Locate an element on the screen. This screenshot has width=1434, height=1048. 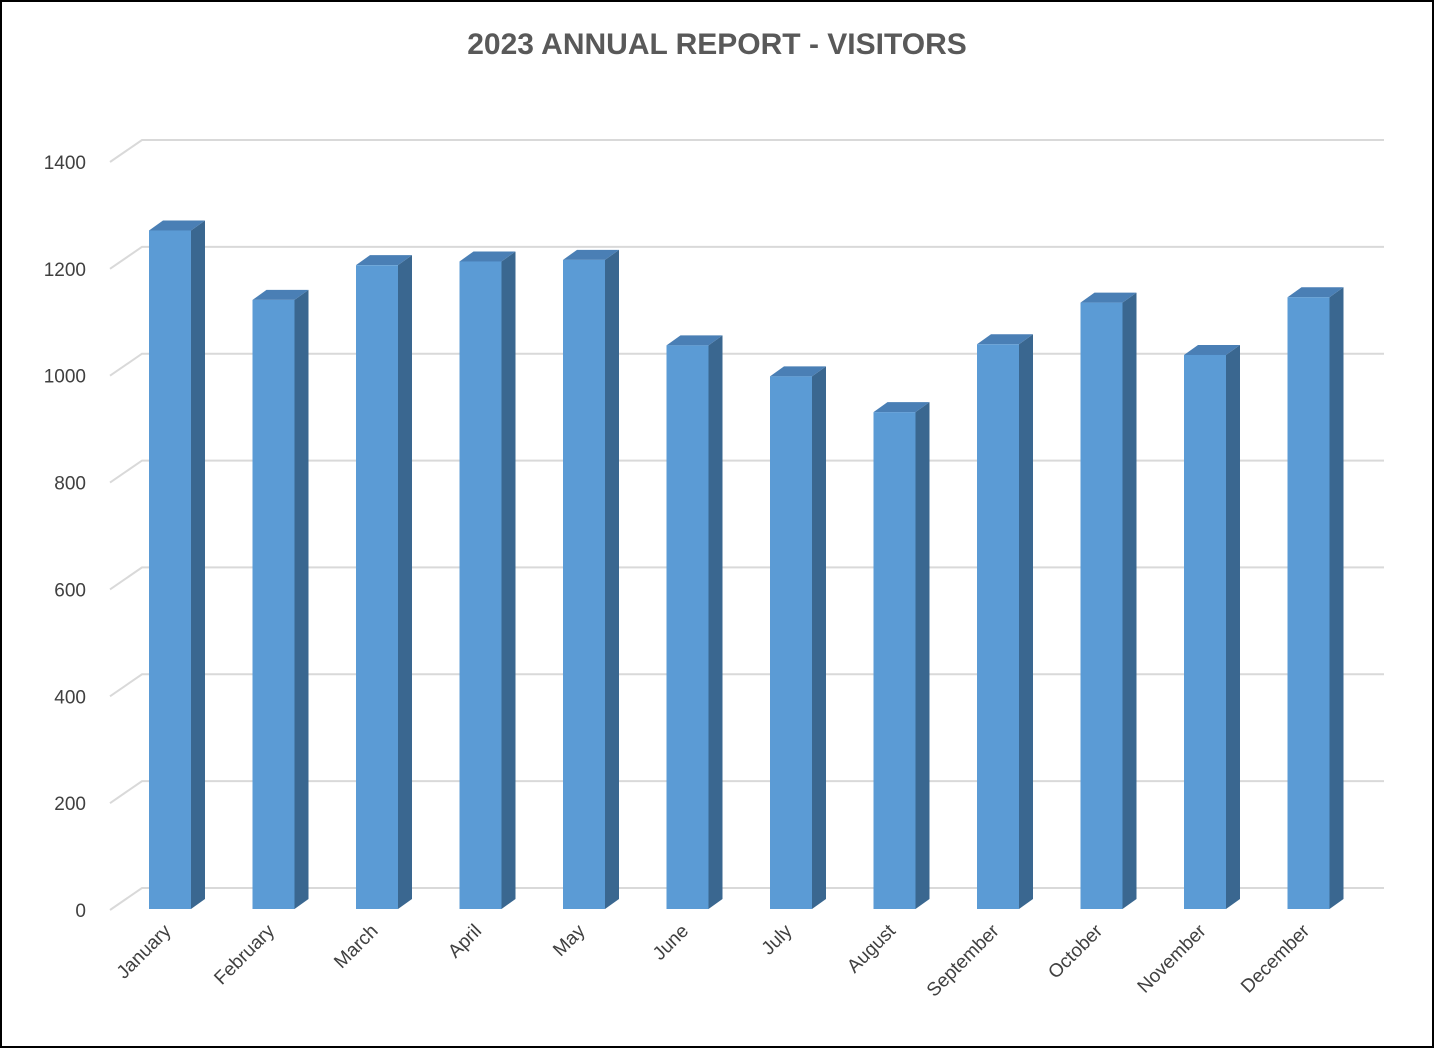
bar-may is located at coordinates (591, 579).